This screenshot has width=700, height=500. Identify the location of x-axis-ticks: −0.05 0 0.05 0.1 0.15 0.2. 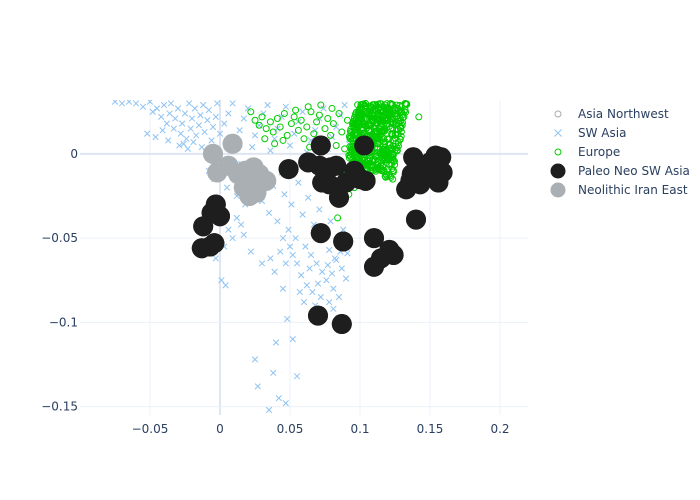
(321, 429).